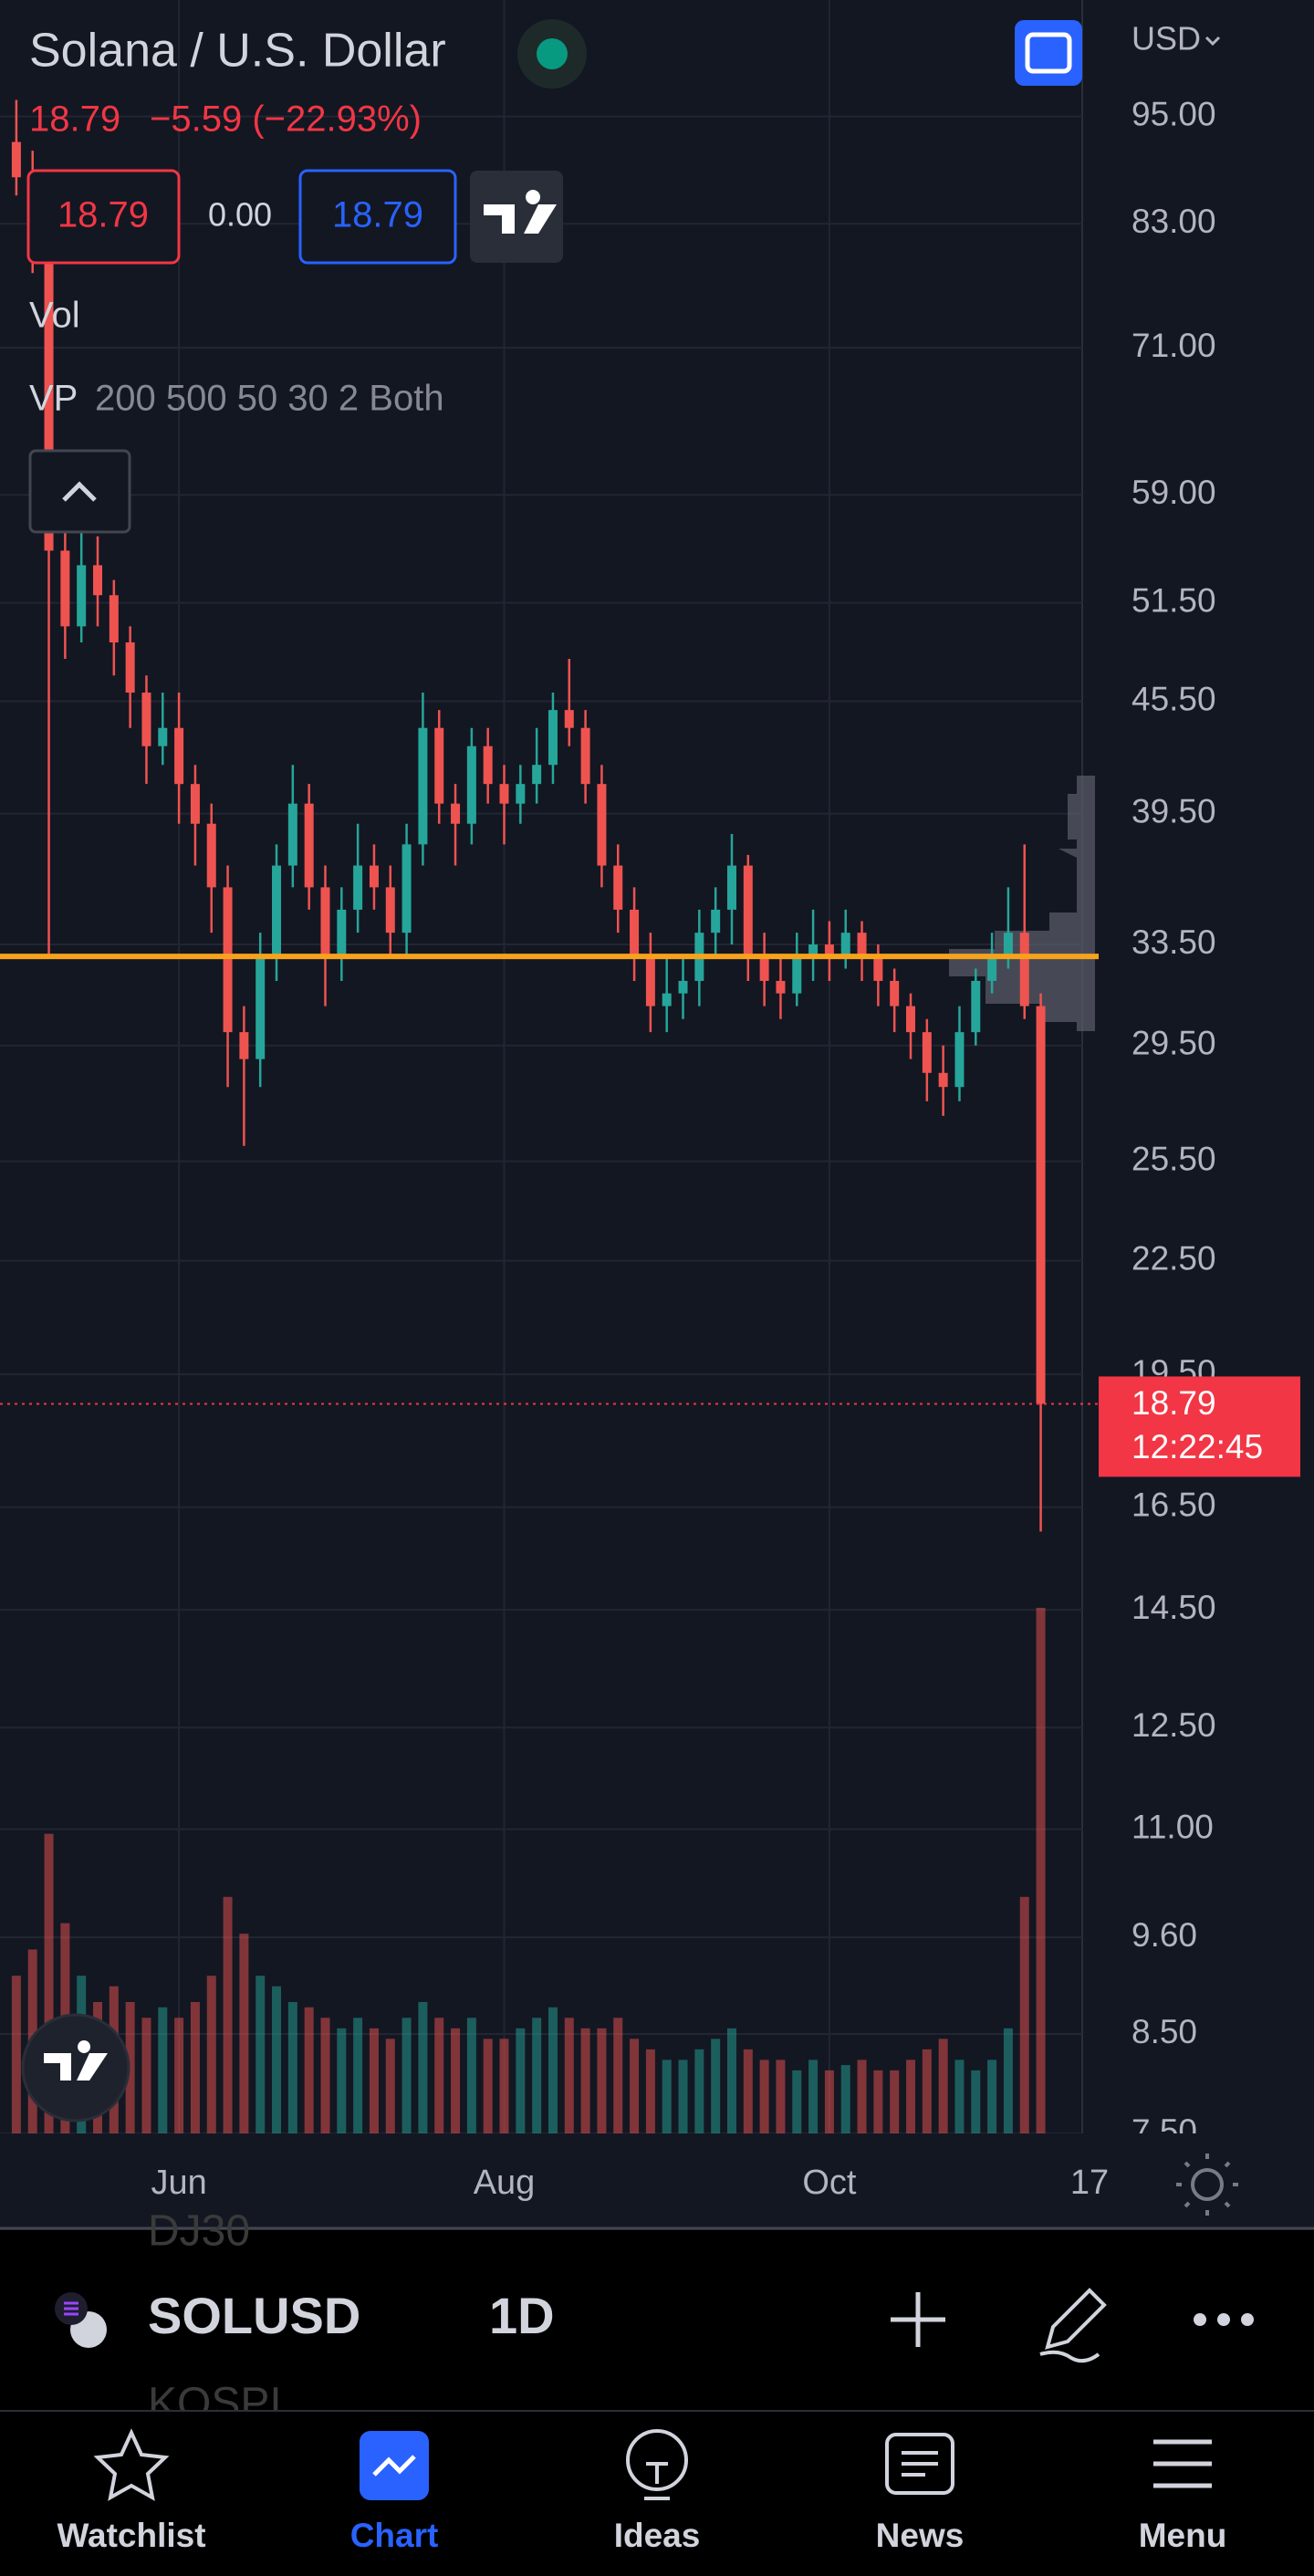 The image size is (1314, 2576). I want to click on chart-icon-line, so click(394, 2466).